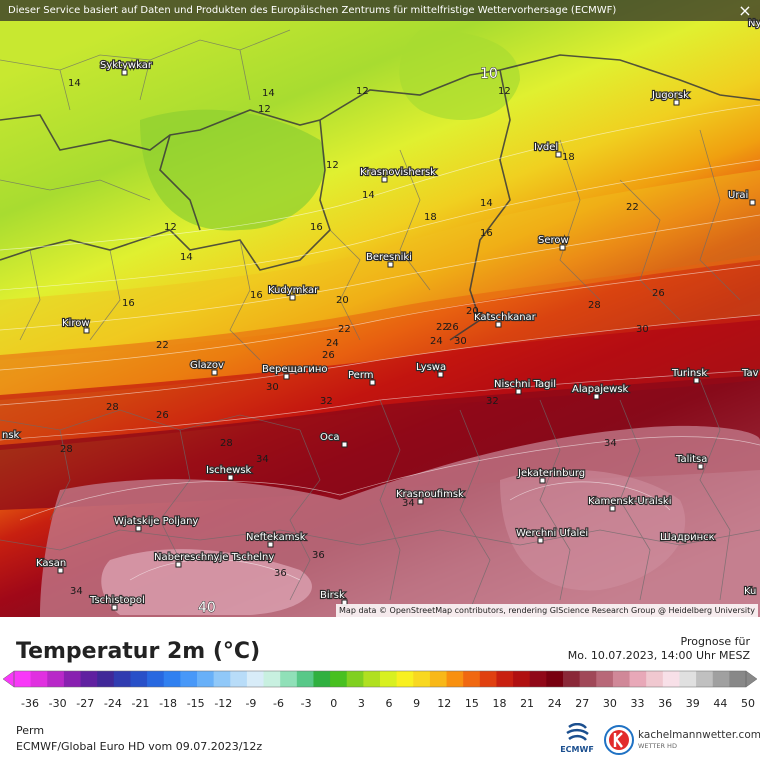 The image size is (760, 760). Describe the element at coordinates (750, 373) in the screenshot. I see `city-label: Tav` at that location.